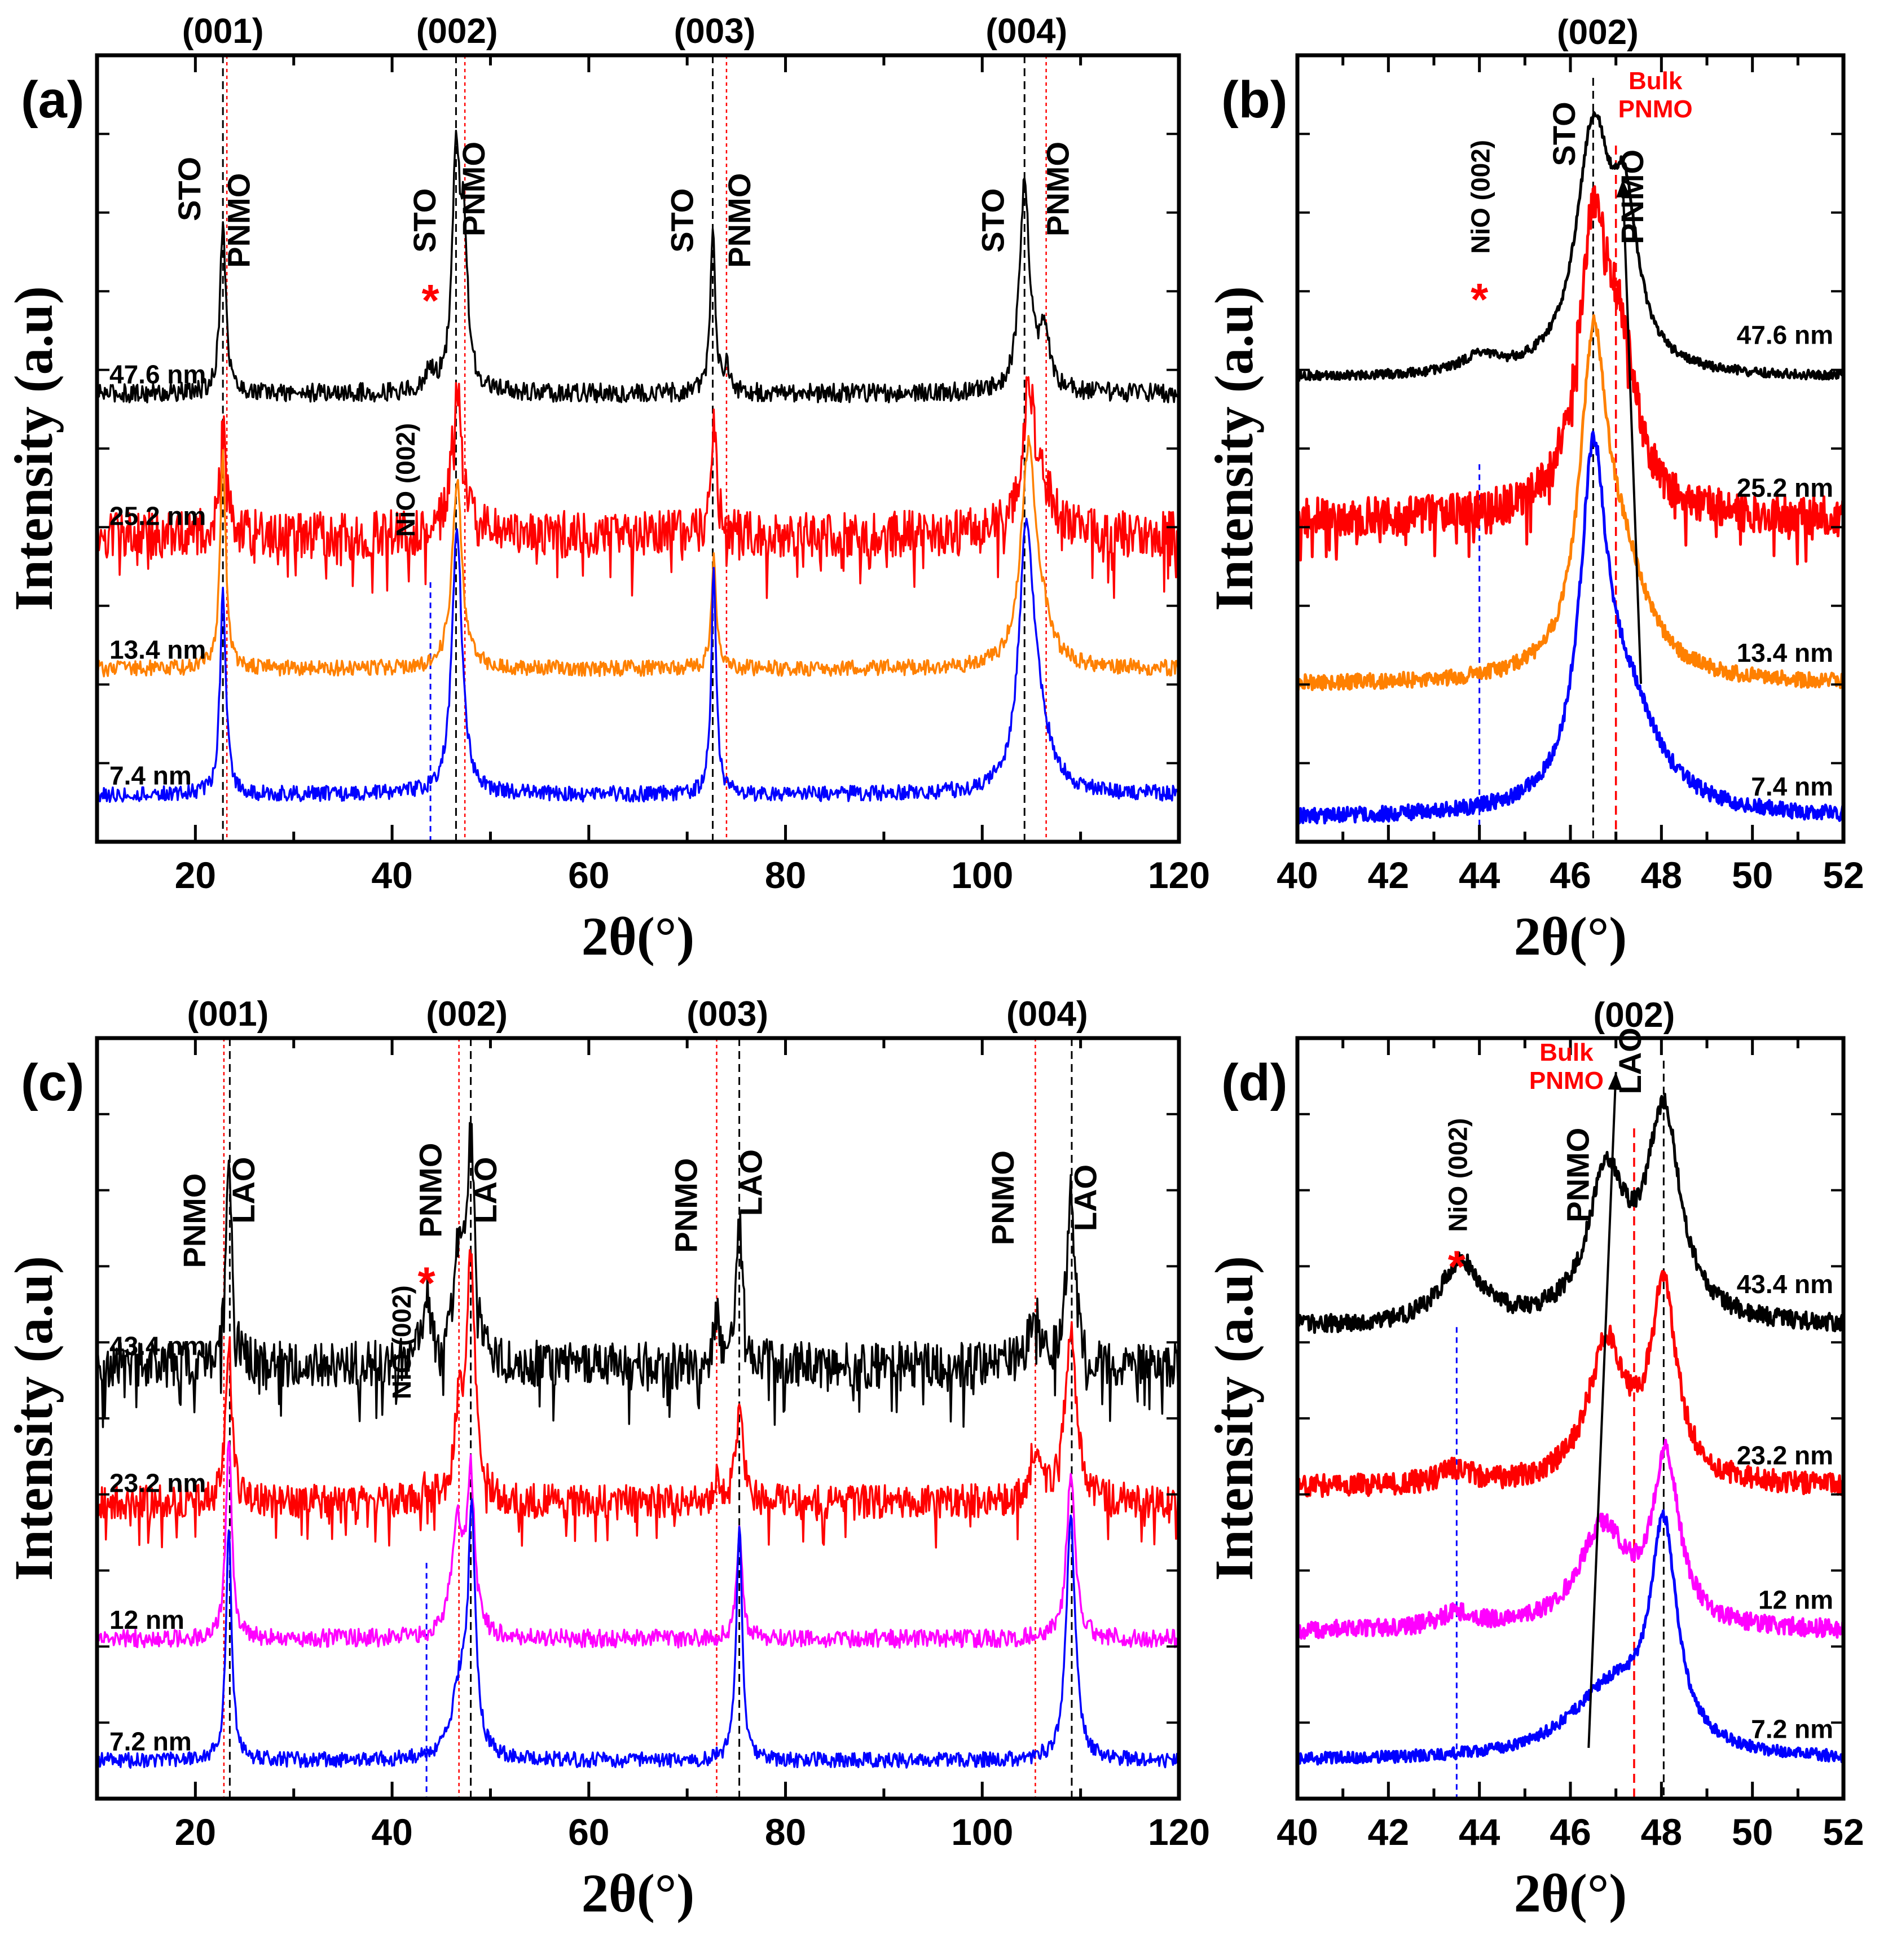 This screenshot has height=1960, width=1888. I want to click on thickness-label: 7.2 nm, so click(150, 1742).